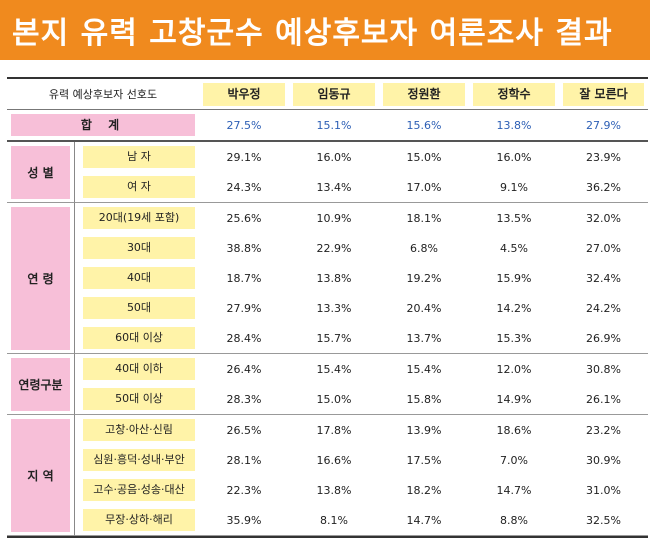 The image size is (650, 538). What do you see at coordinates (334, 126) in the screenshot?
I see `total-value: 15.1%` at bounding box center [334, 126].